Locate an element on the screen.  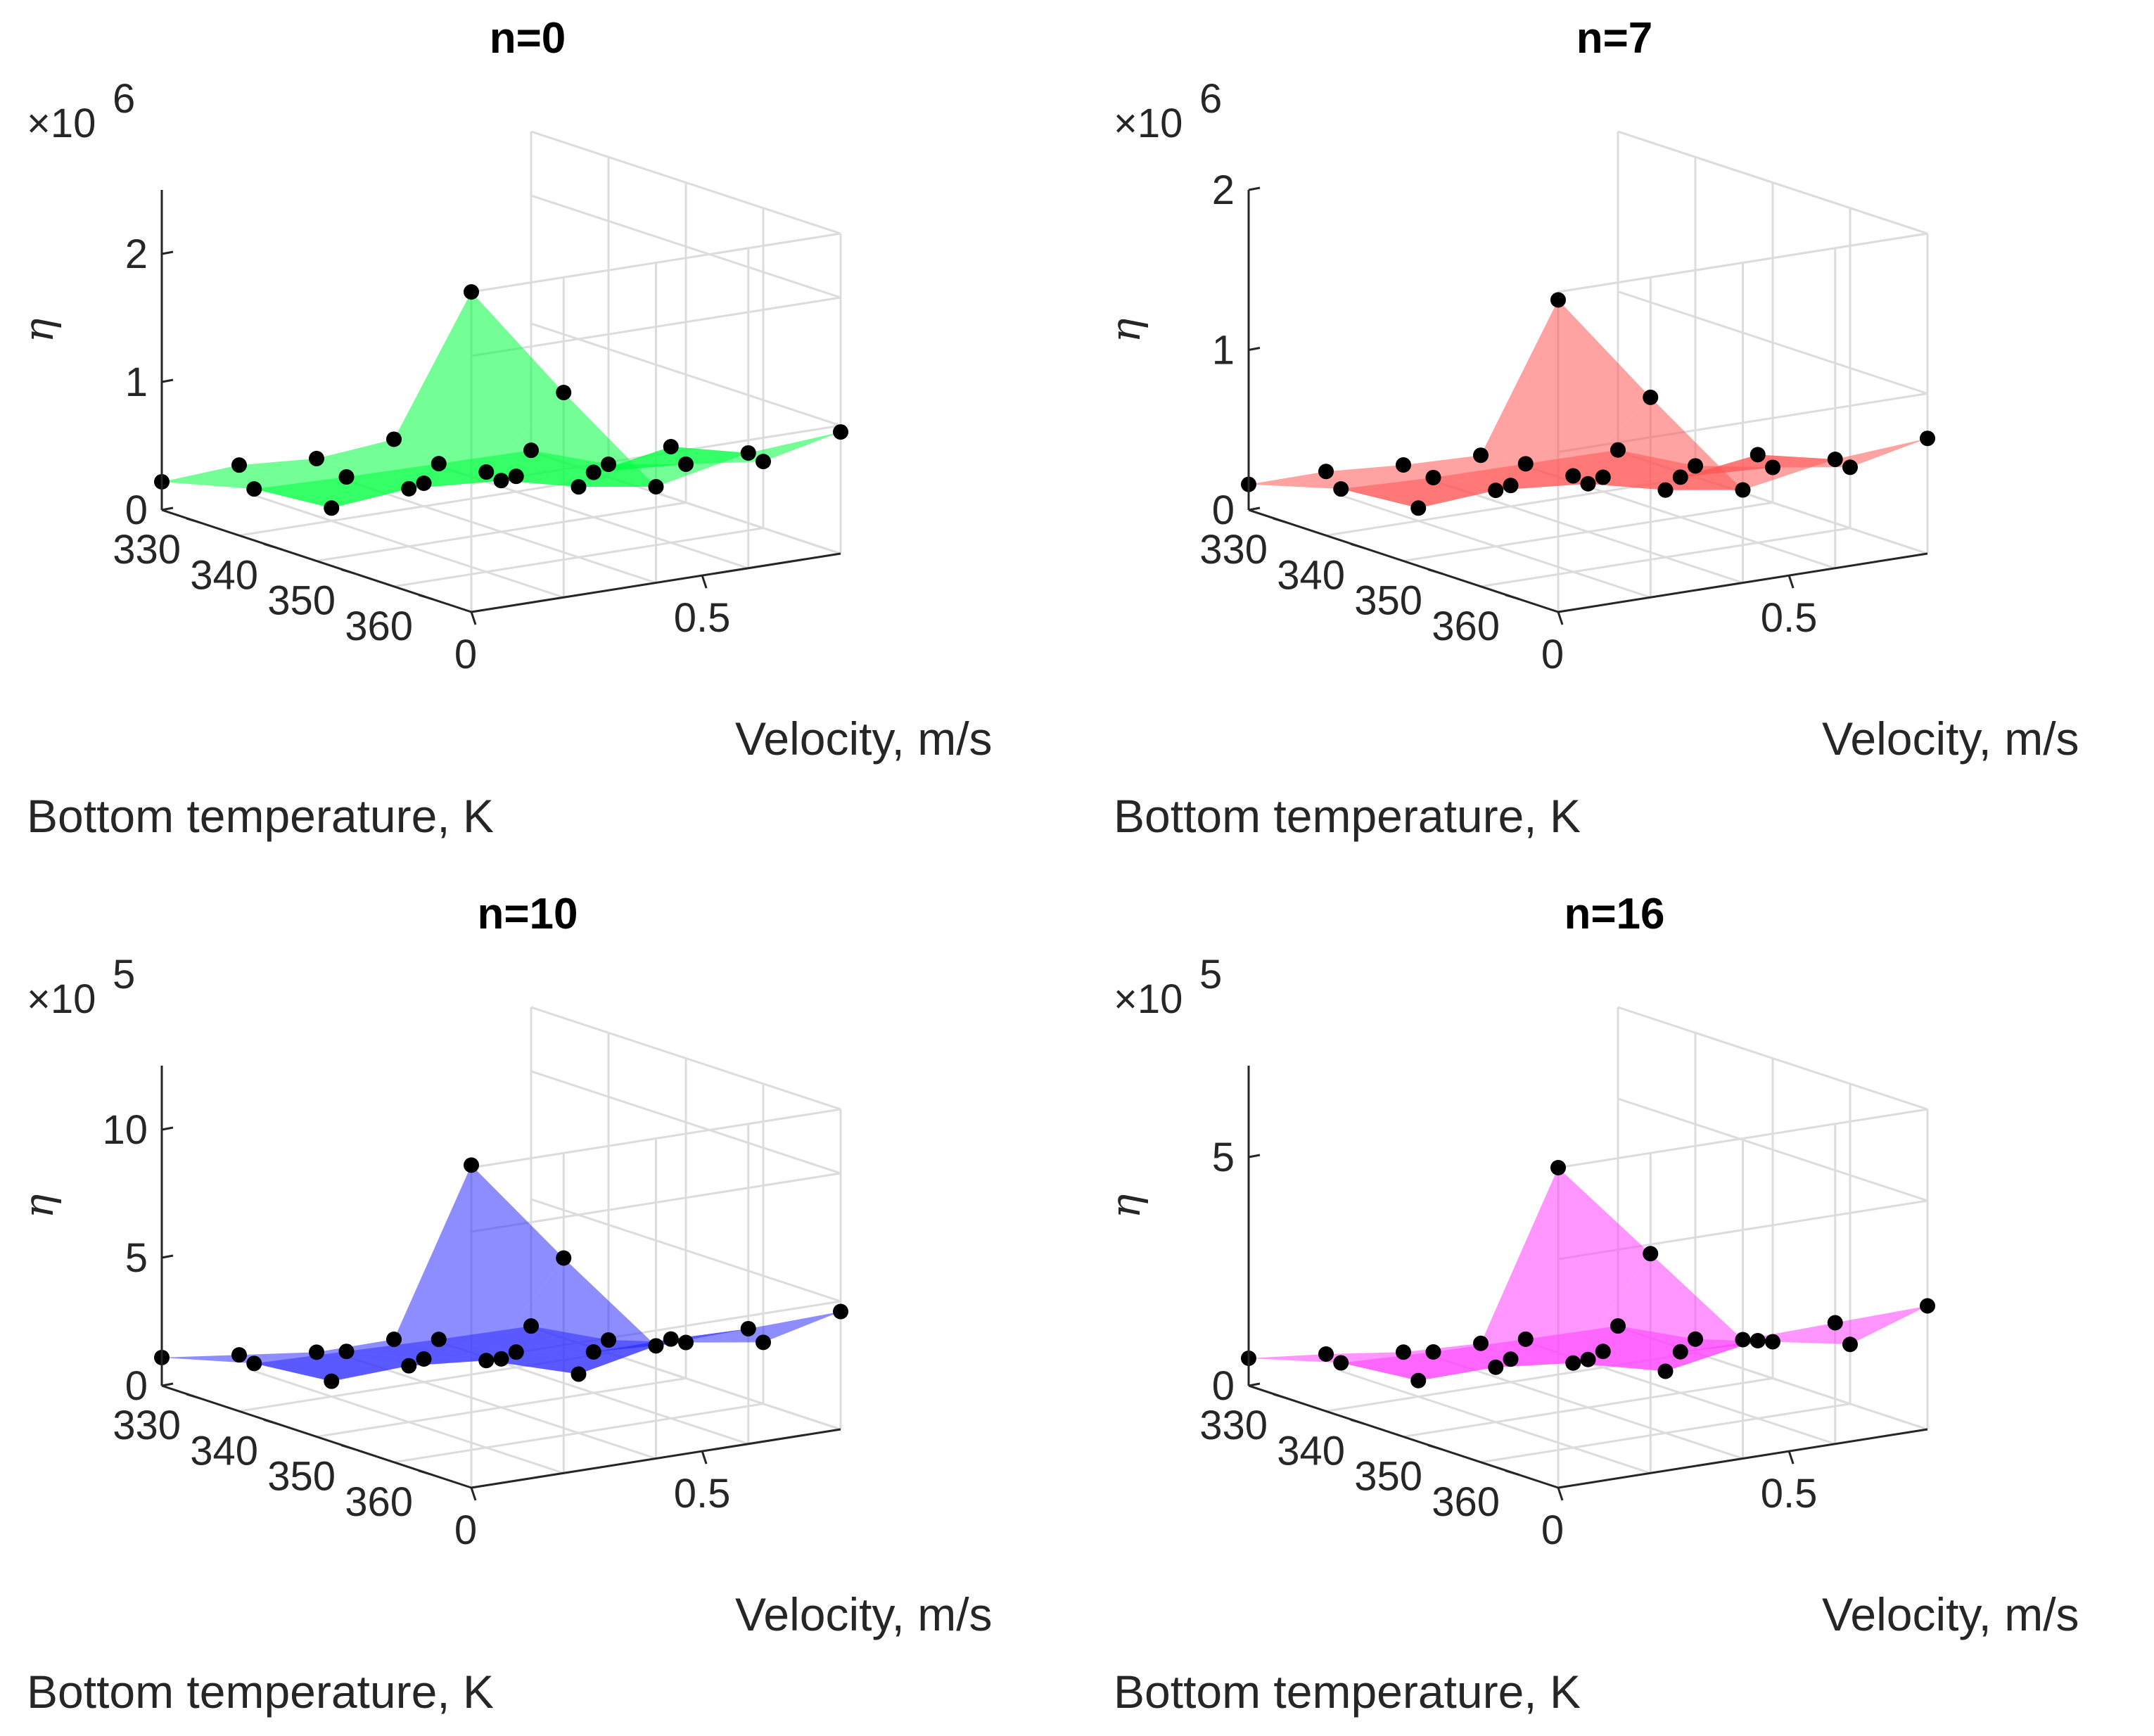
temperature-tick-label: 340 is located at coordinates (224, 575).